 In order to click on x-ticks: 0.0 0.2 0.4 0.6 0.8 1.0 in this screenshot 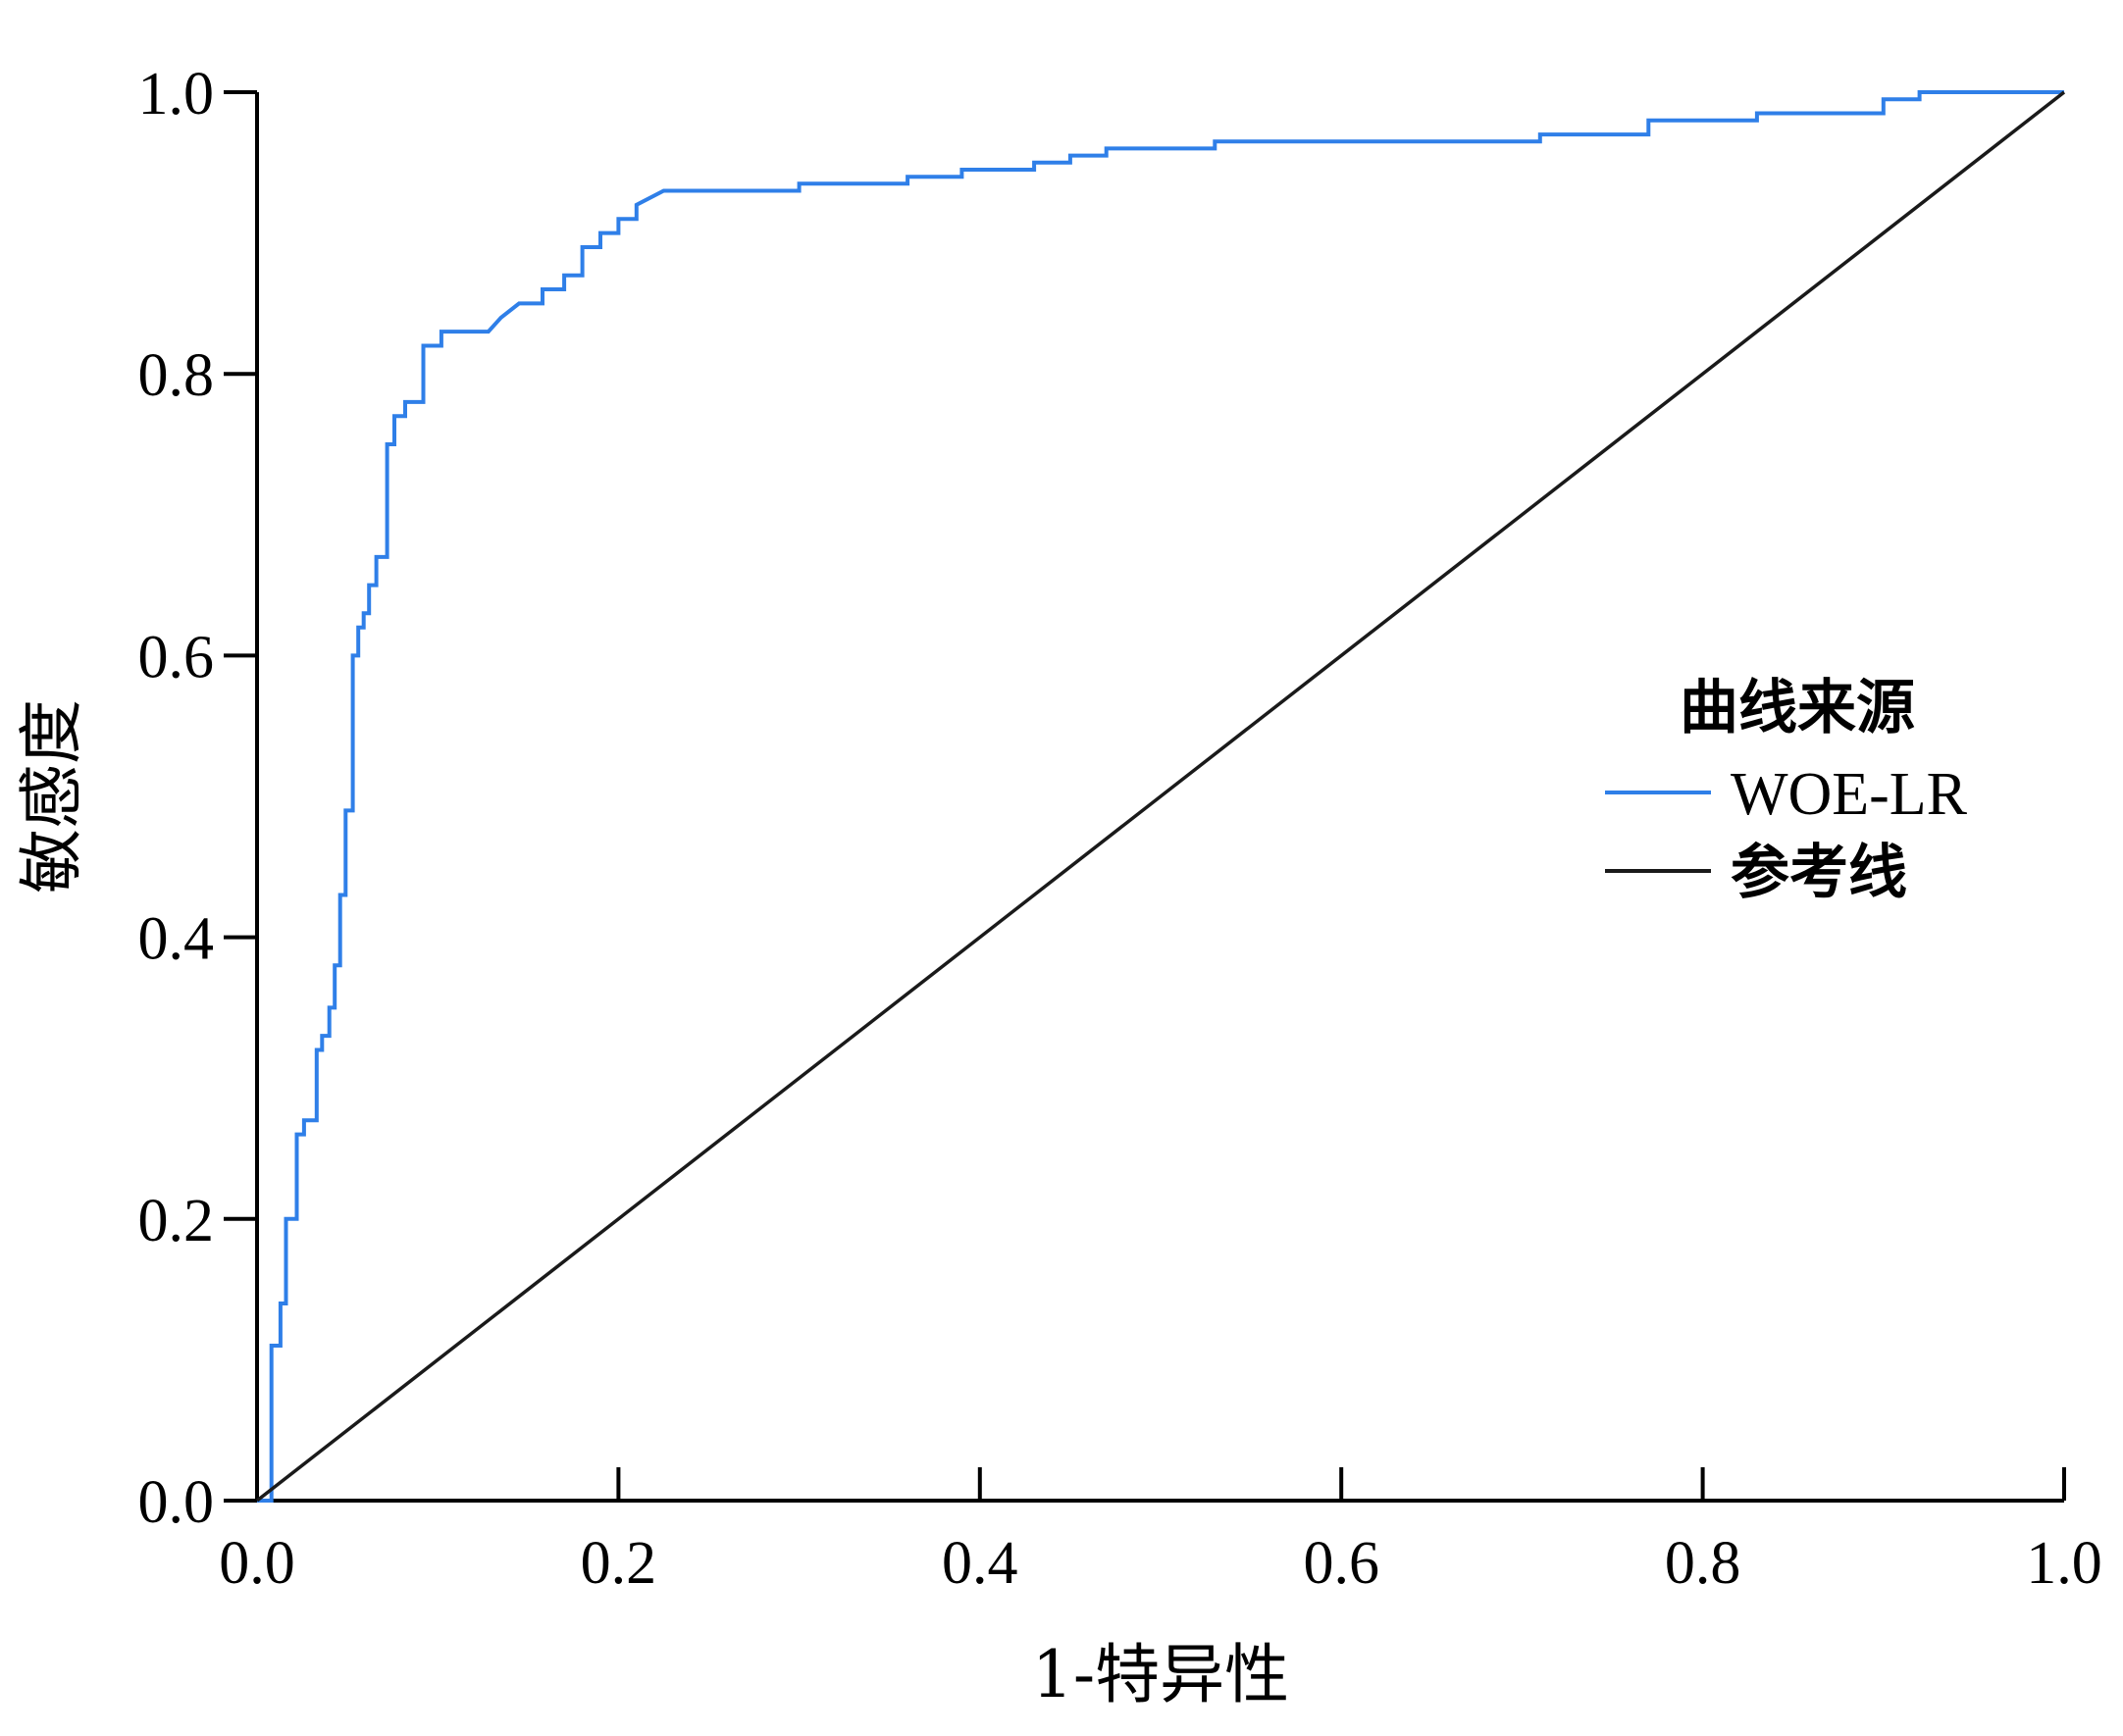, I will do `click(1160, 1532)`.